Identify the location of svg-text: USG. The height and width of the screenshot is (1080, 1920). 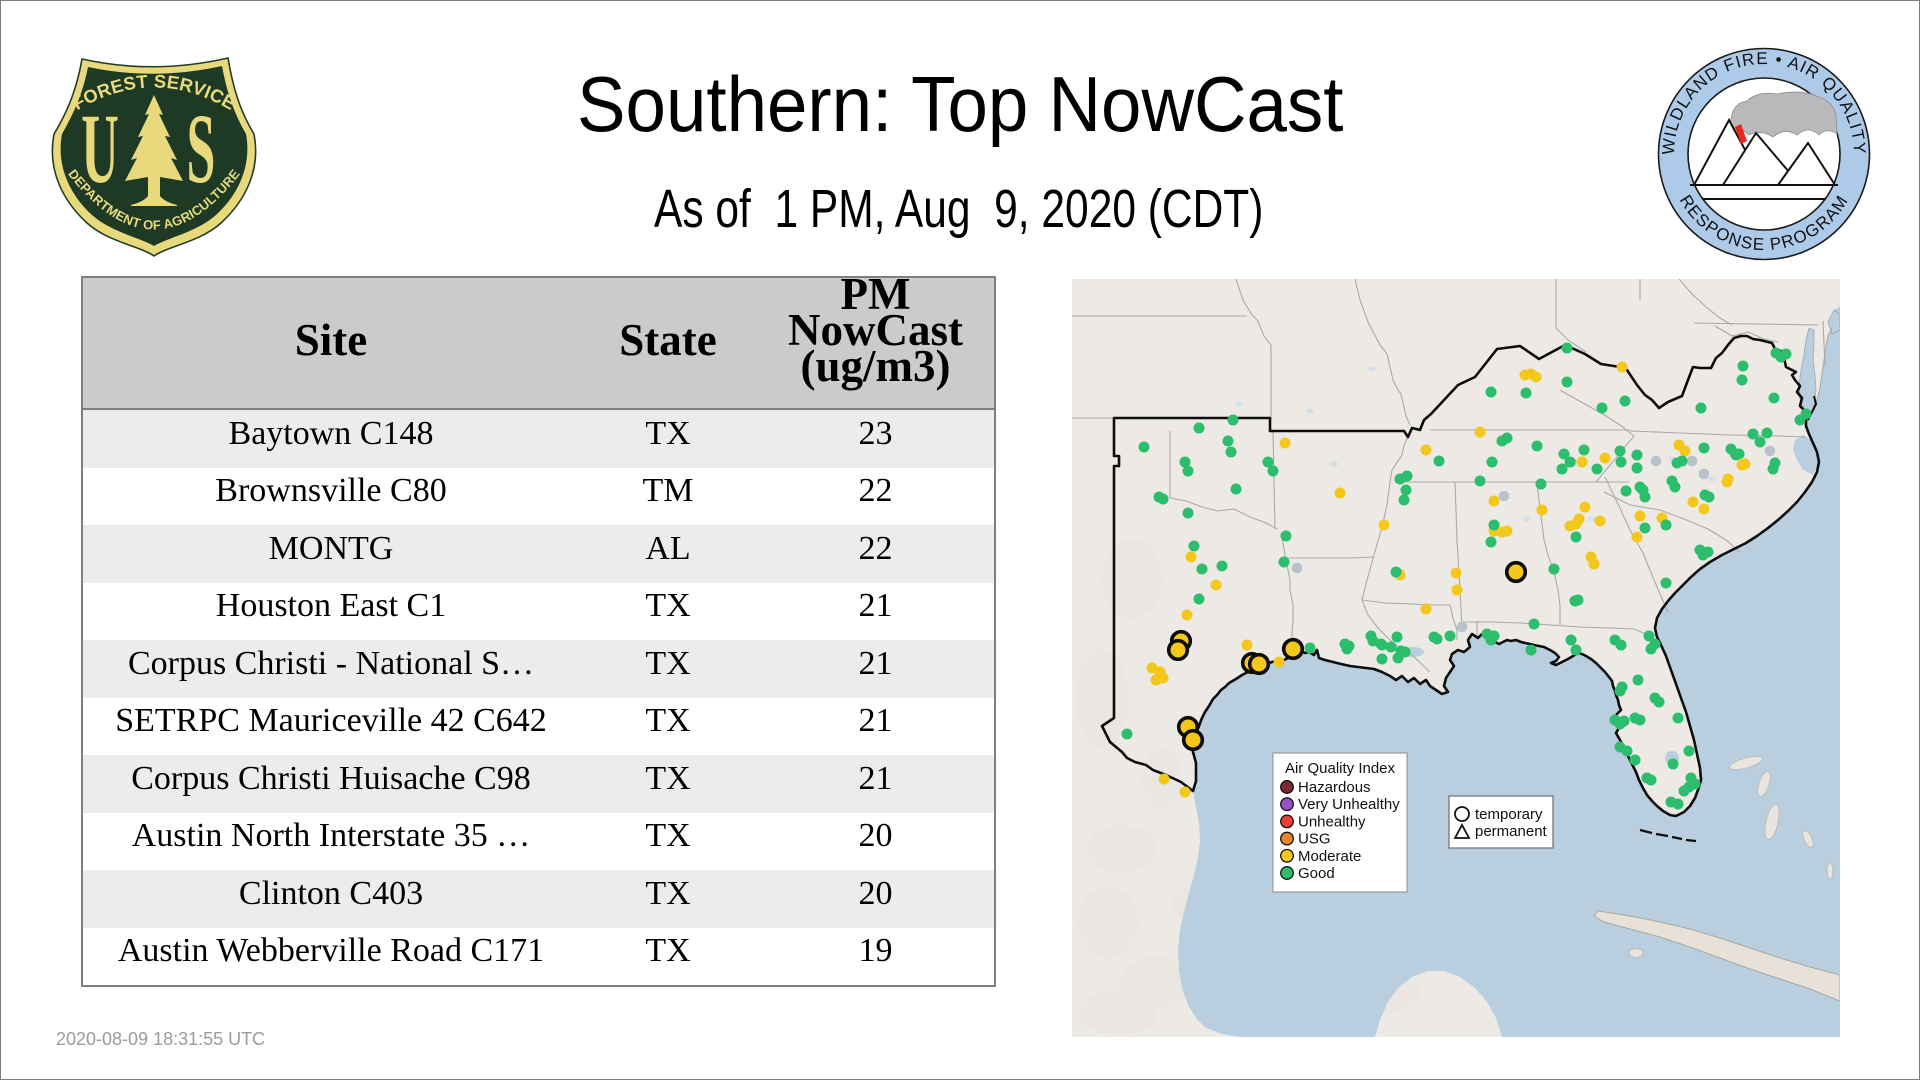
(1314, 839).